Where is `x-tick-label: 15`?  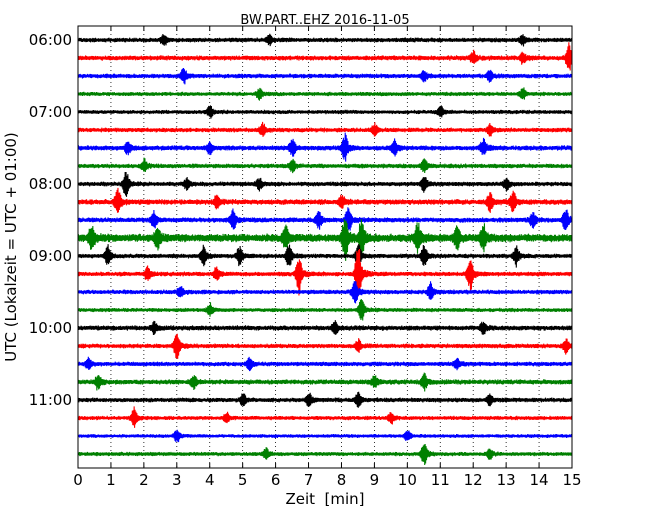 x-tick-label: 15 is located at coordinates (571, 480).